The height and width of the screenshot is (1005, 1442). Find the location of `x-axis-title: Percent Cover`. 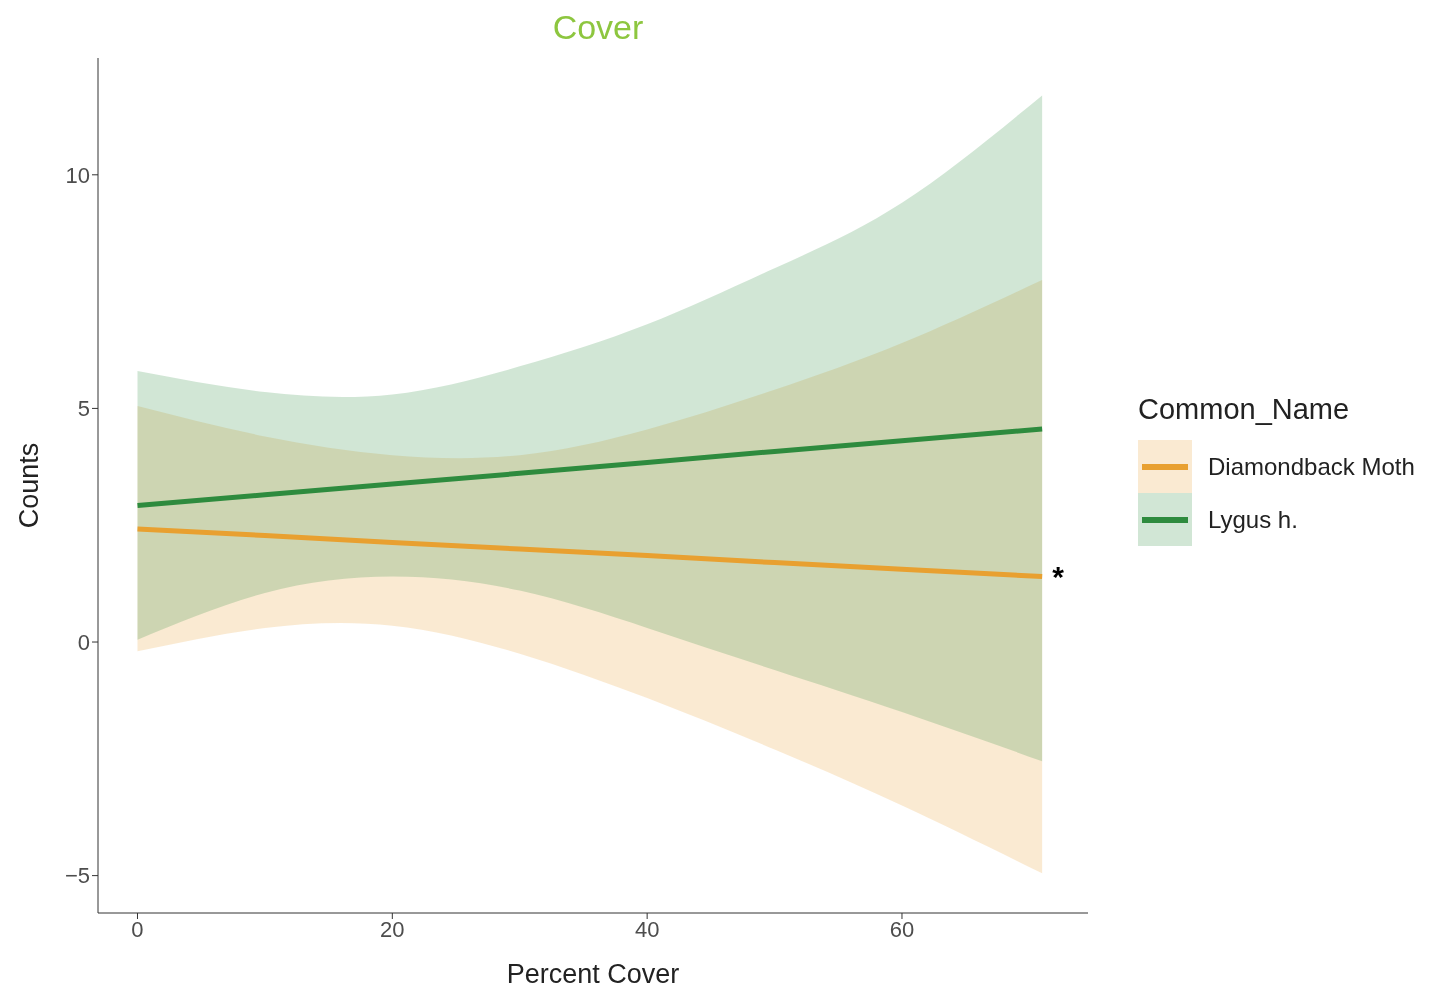

x-axis-title: Percent Cover is located at coordinates (593, 974).